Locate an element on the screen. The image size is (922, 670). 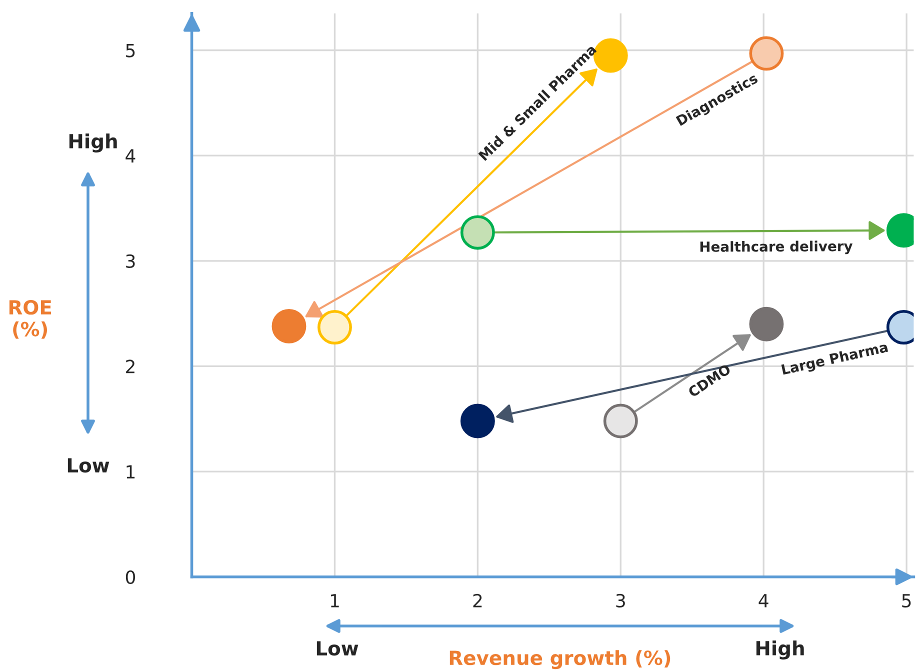
x-axis-title: Revenue growth (%) is located at coordinates (560, 660).